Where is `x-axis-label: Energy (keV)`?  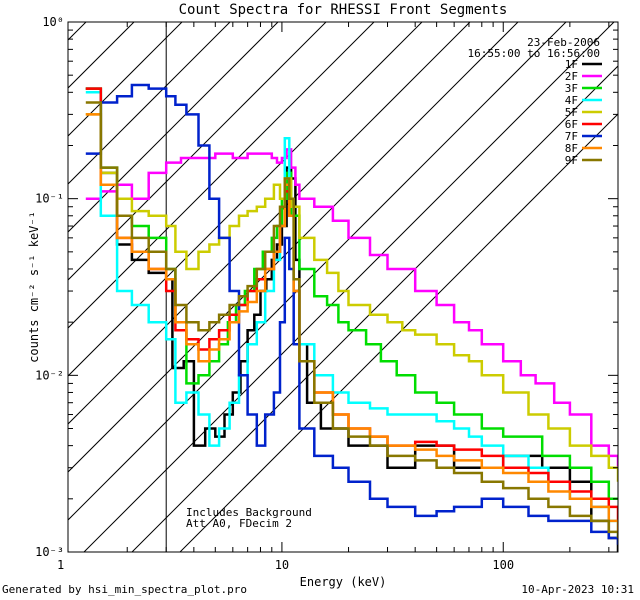 x-axis-label: Energy (keV) is located at coordinates (343, 582).